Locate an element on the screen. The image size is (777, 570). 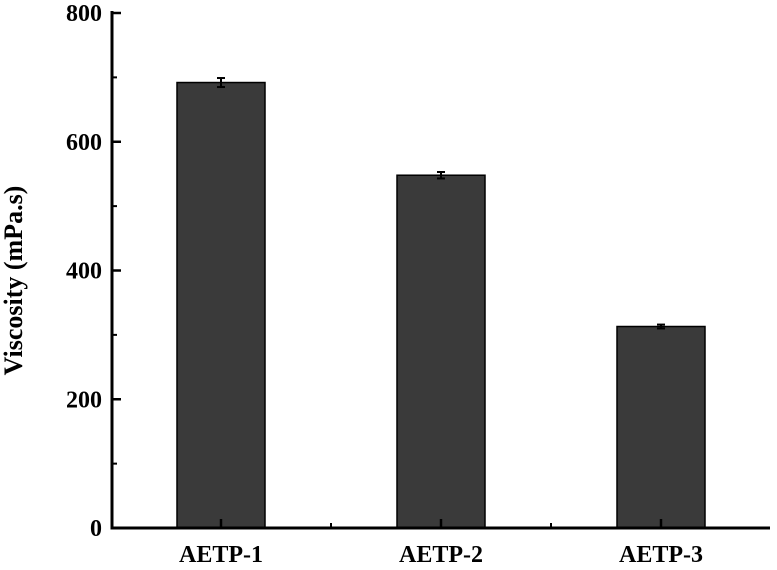
y-ticks-layer: 0 200 400 600 800 is located at coordinates (93, 271).